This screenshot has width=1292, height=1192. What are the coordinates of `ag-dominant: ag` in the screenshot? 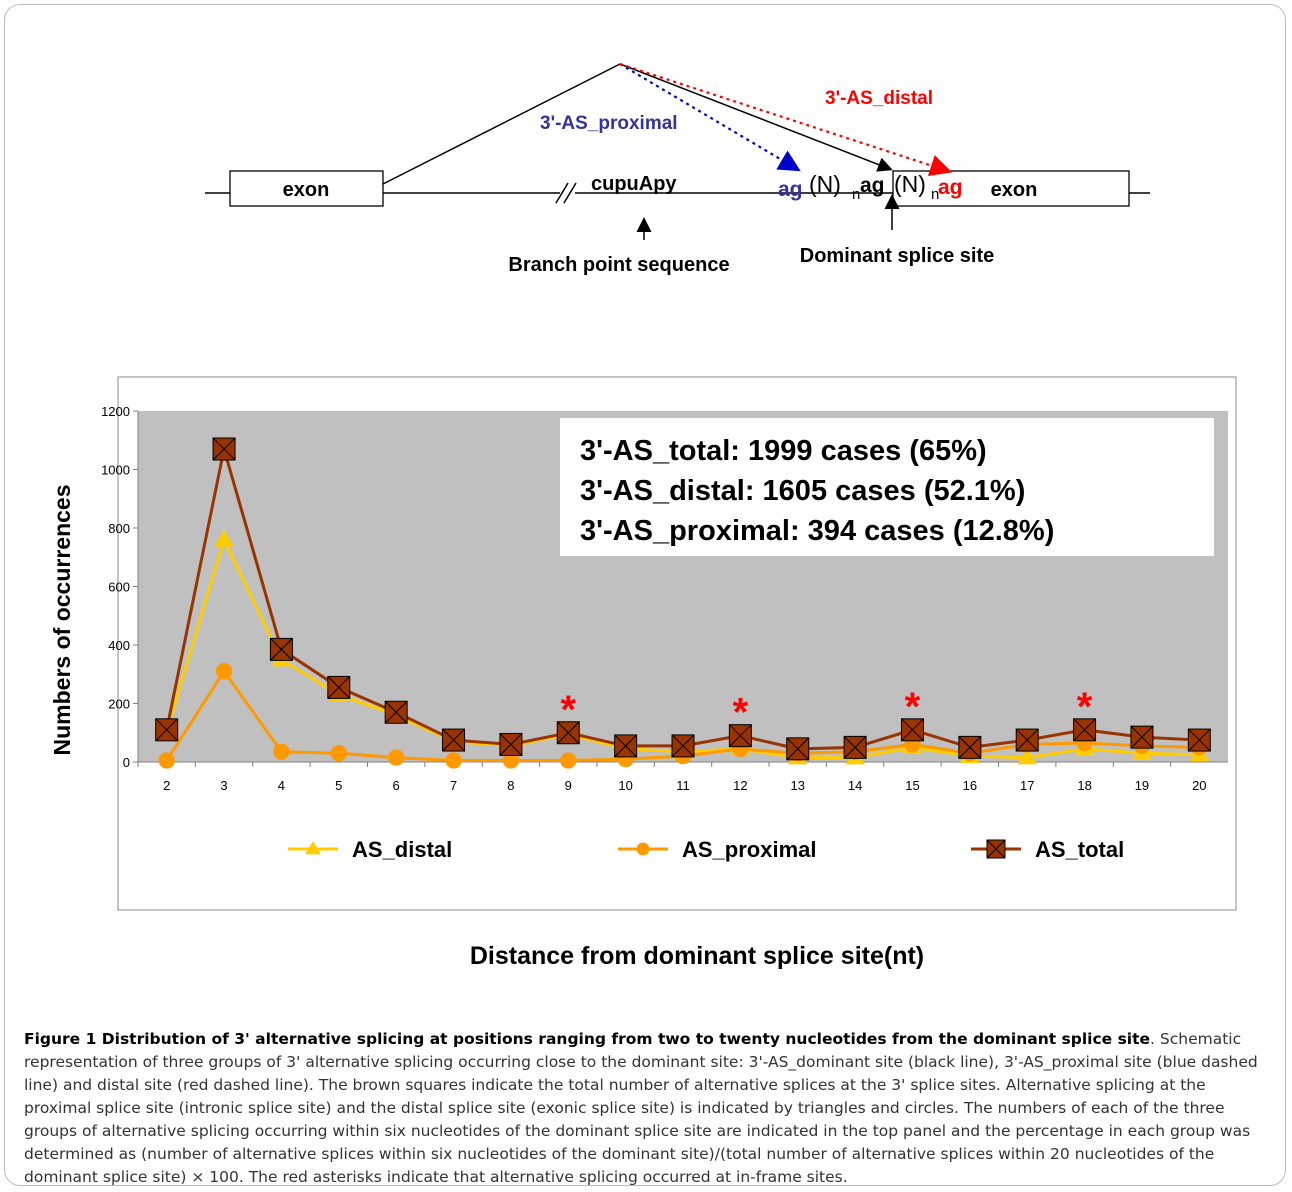 It's located at (872, 185).